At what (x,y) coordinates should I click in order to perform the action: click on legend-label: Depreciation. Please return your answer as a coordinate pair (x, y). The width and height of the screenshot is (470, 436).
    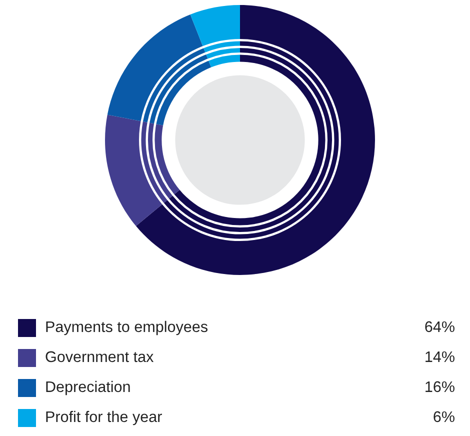
    Looking at the image, I should click on (88, 388).